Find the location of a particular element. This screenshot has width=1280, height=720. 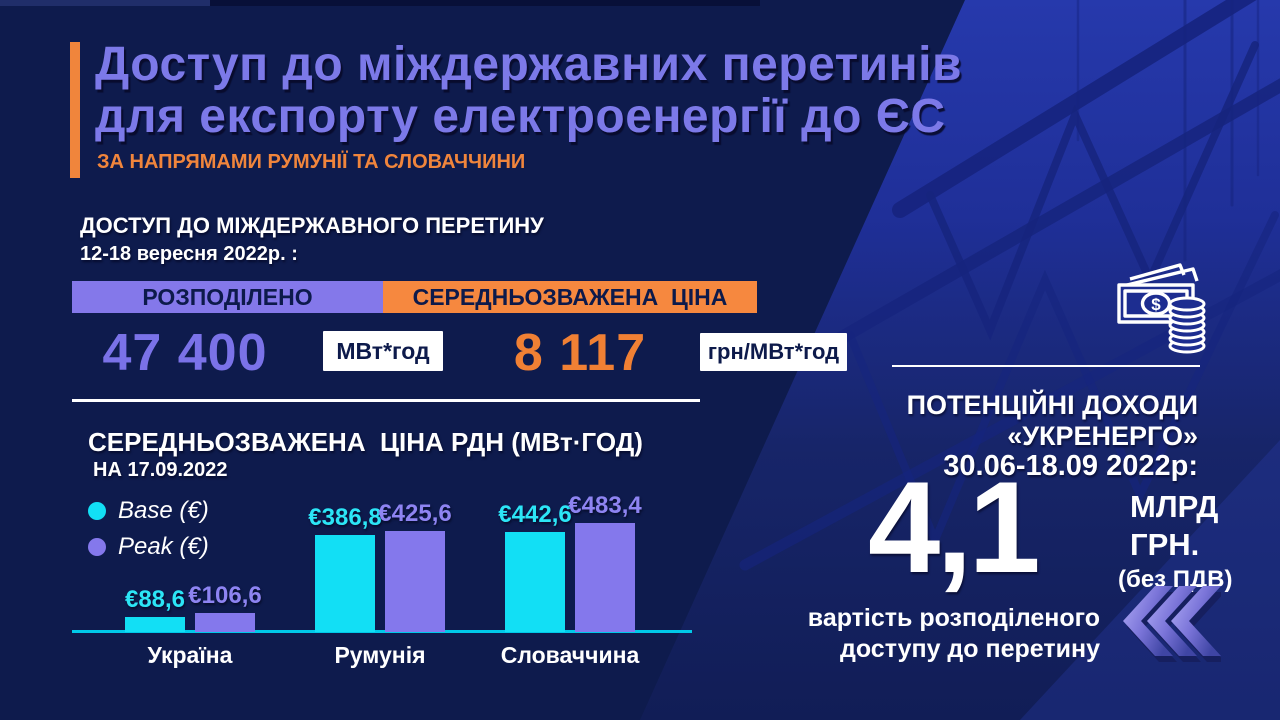

revenue-unit-line2: ГРН. is located at coordinates (1165, 544).